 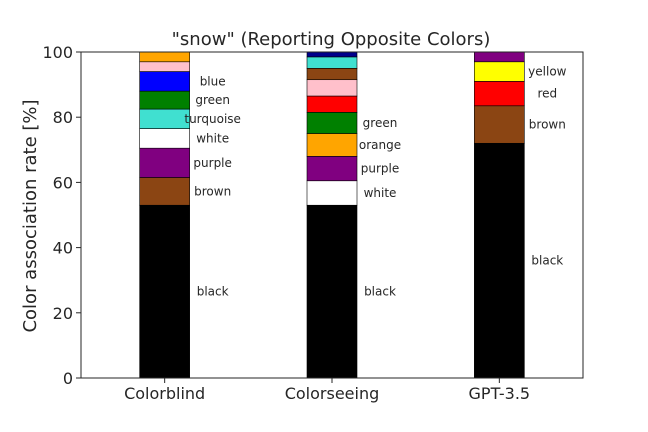 What do you see at coordinates (332, 145) in the screenshot?
I see `bar-segment-1-orange` at bounding box center [332, 145].